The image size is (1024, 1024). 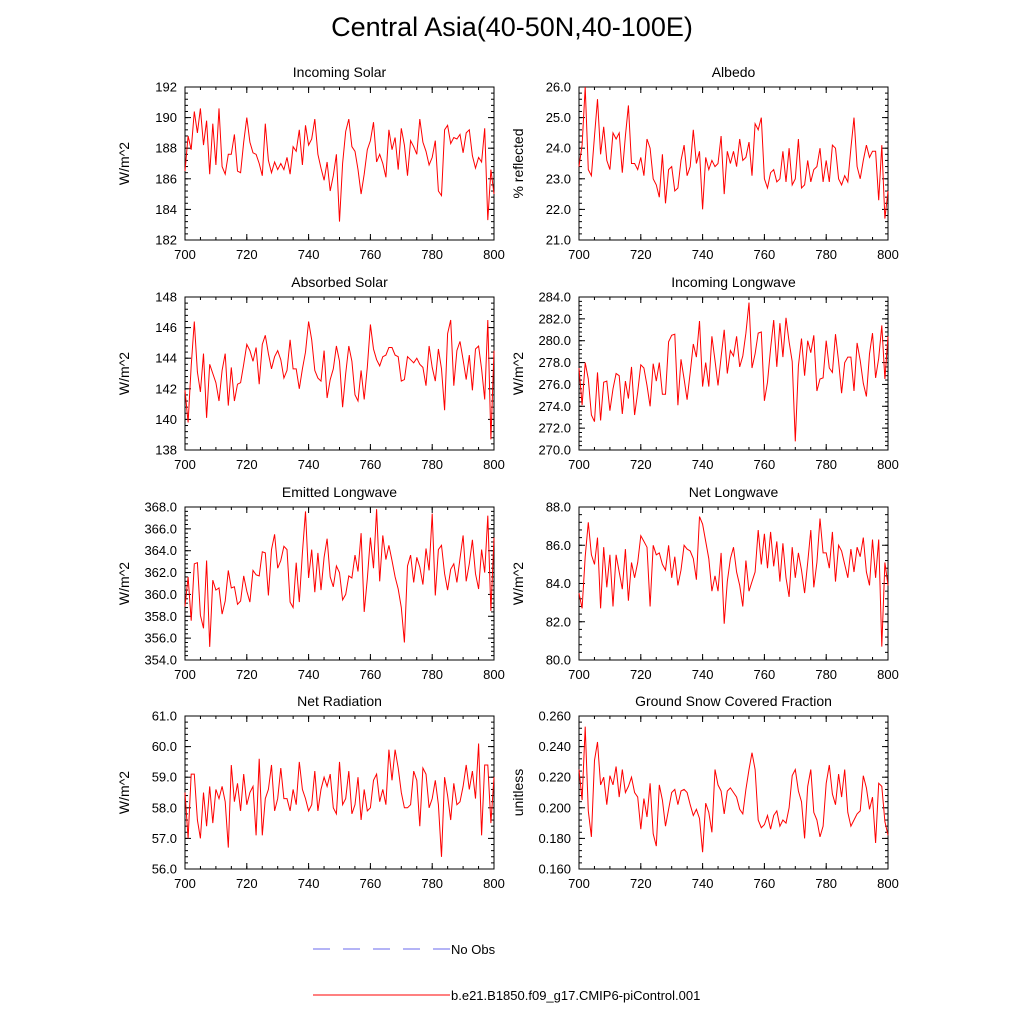 I want to click on y-tick-label: 61.0, so click(x=164, y=716).